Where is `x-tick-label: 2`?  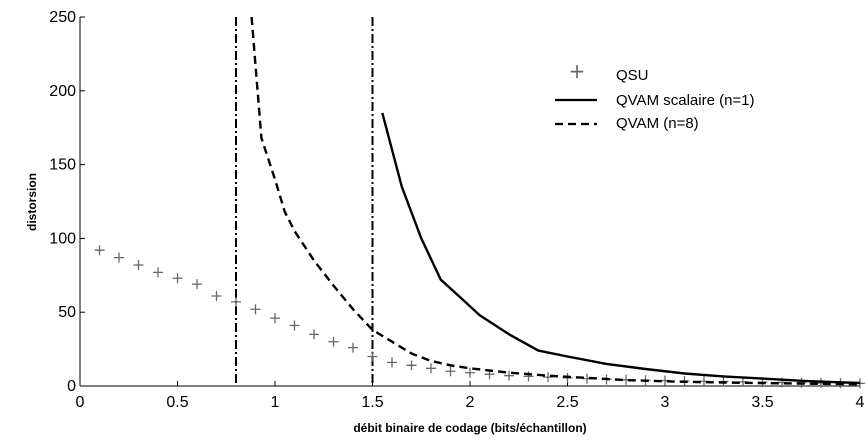 x-tick-label: 2 is located at coordinates (470, 402).